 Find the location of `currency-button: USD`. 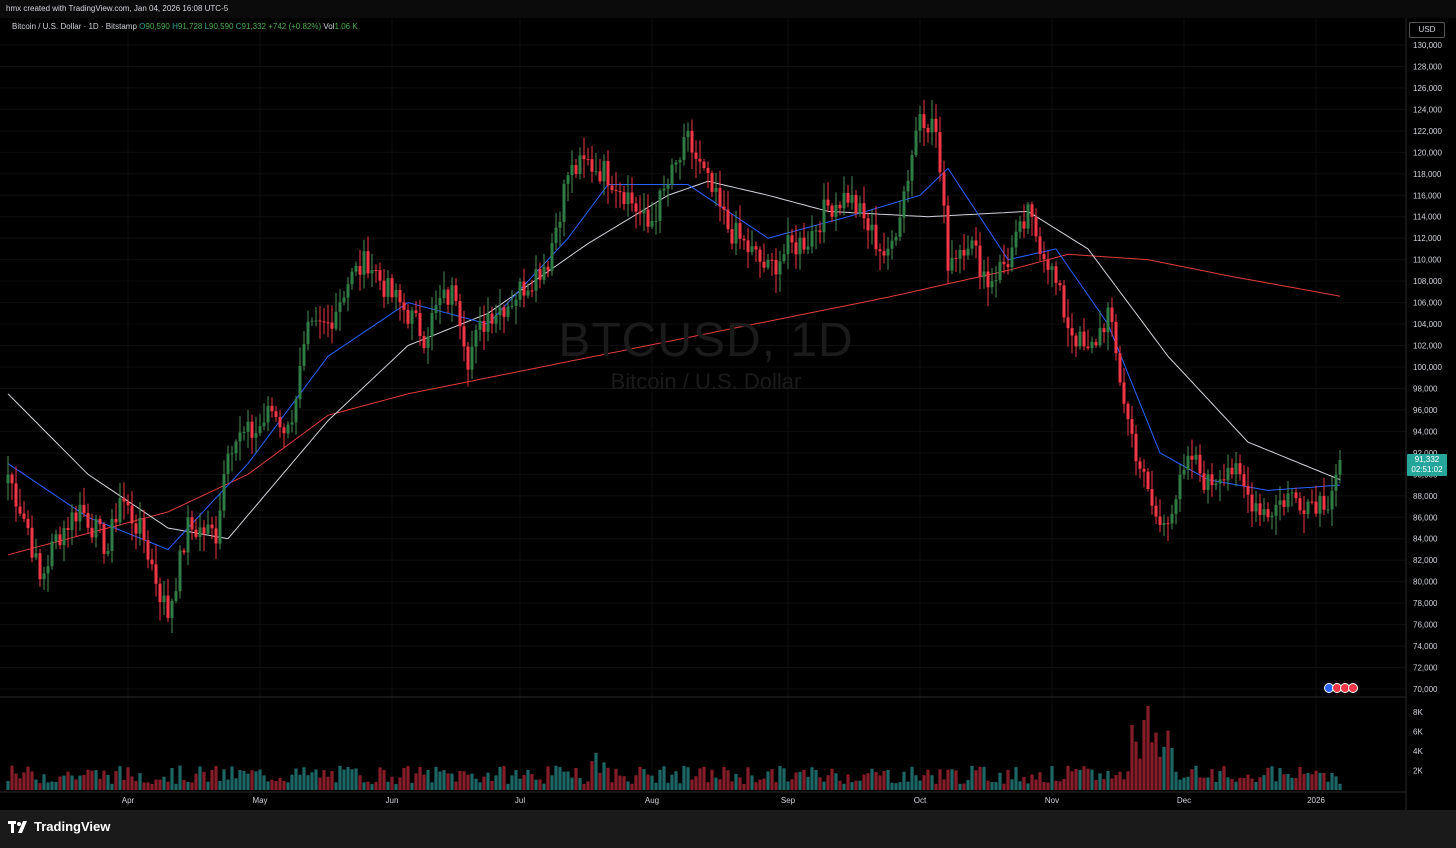

currency-button: USD is located at coordinates (1427, 30).